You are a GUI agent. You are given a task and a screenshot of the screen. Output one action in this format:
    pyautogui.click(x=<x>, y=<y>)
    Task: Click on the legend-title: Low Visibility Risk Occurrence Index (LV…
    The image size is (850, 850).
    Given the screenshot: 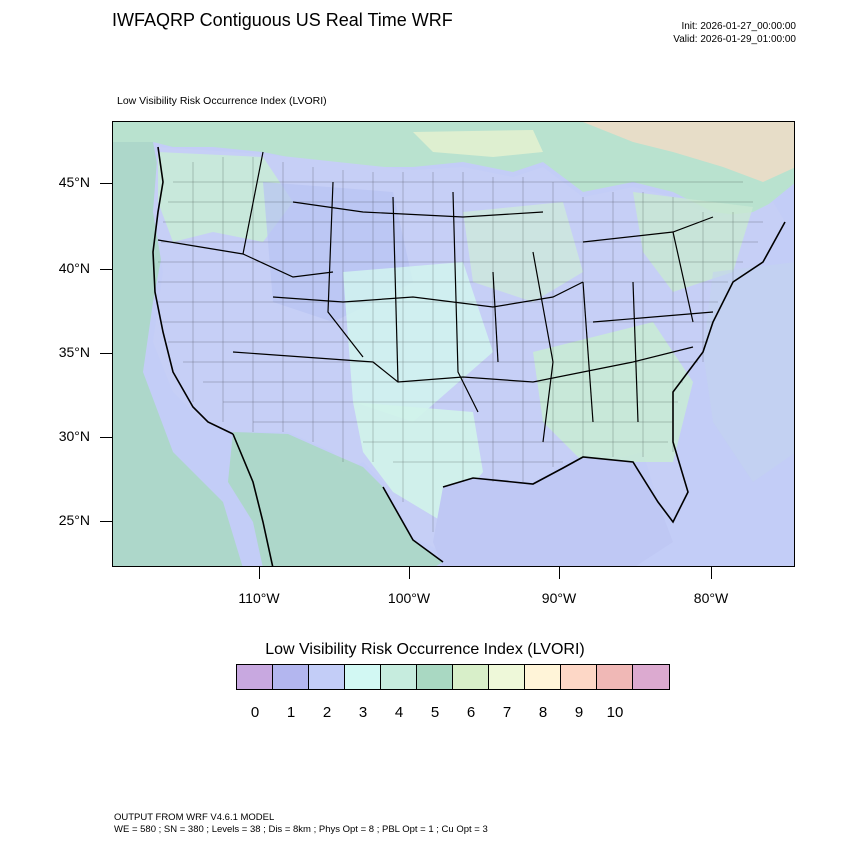 What is the action you would take?
    pyautogui.click(x=425, y=649)
    